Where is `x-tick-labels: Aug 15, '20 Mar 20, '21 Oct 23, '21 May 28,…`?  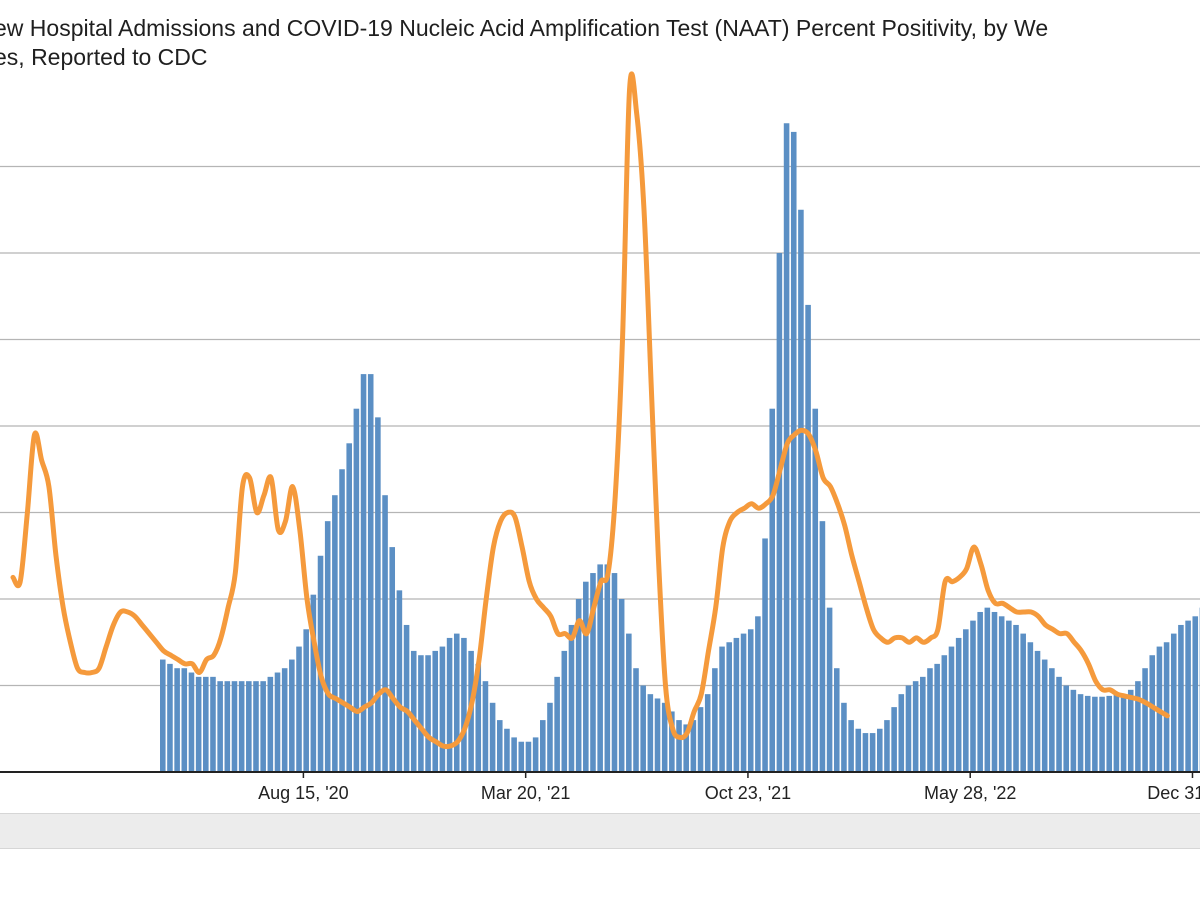
x-tick-labels: Aug 15, '20 Mar 20, '21 Oct 23, '21 May 28,… is located at coordinates (729, 787).